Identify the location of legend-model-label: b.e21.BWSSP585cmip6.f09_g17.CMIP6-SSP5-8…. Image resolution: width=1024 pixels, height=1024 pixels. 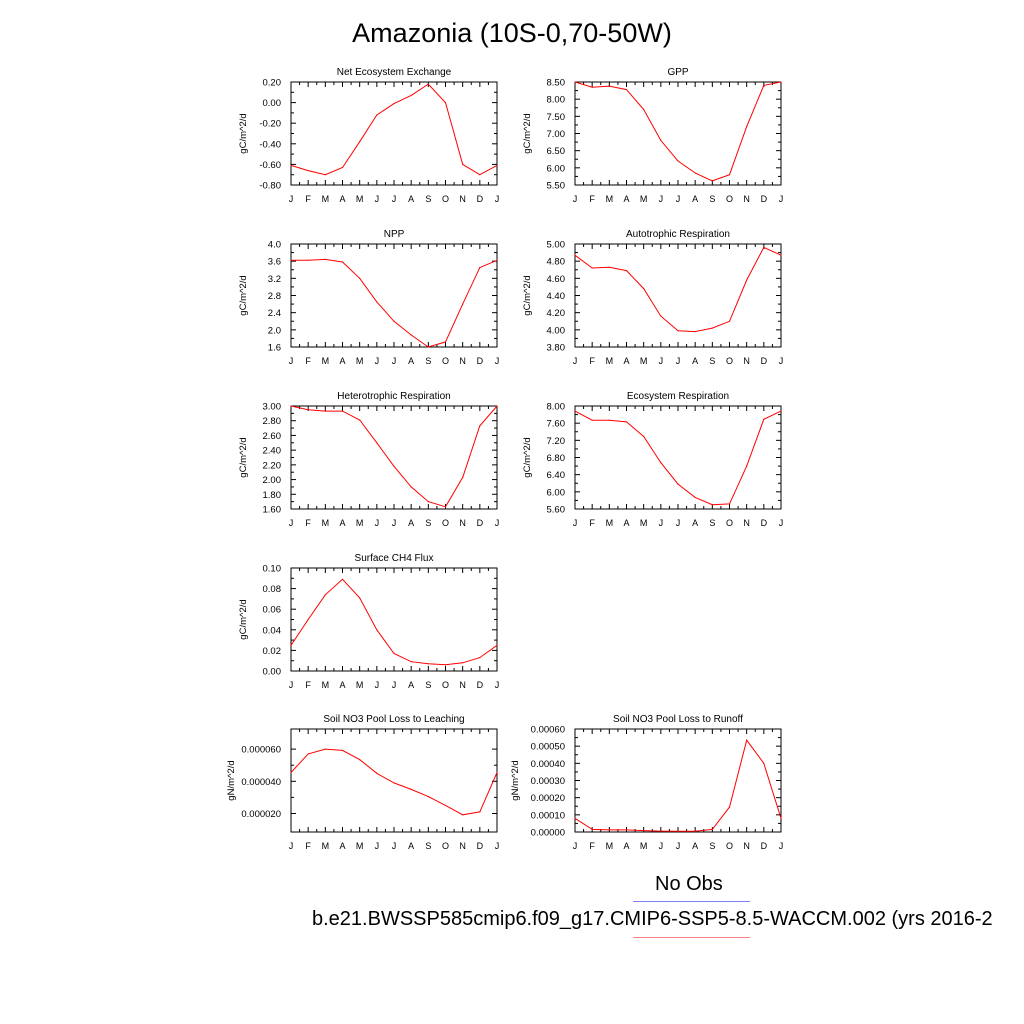
(652, 919).